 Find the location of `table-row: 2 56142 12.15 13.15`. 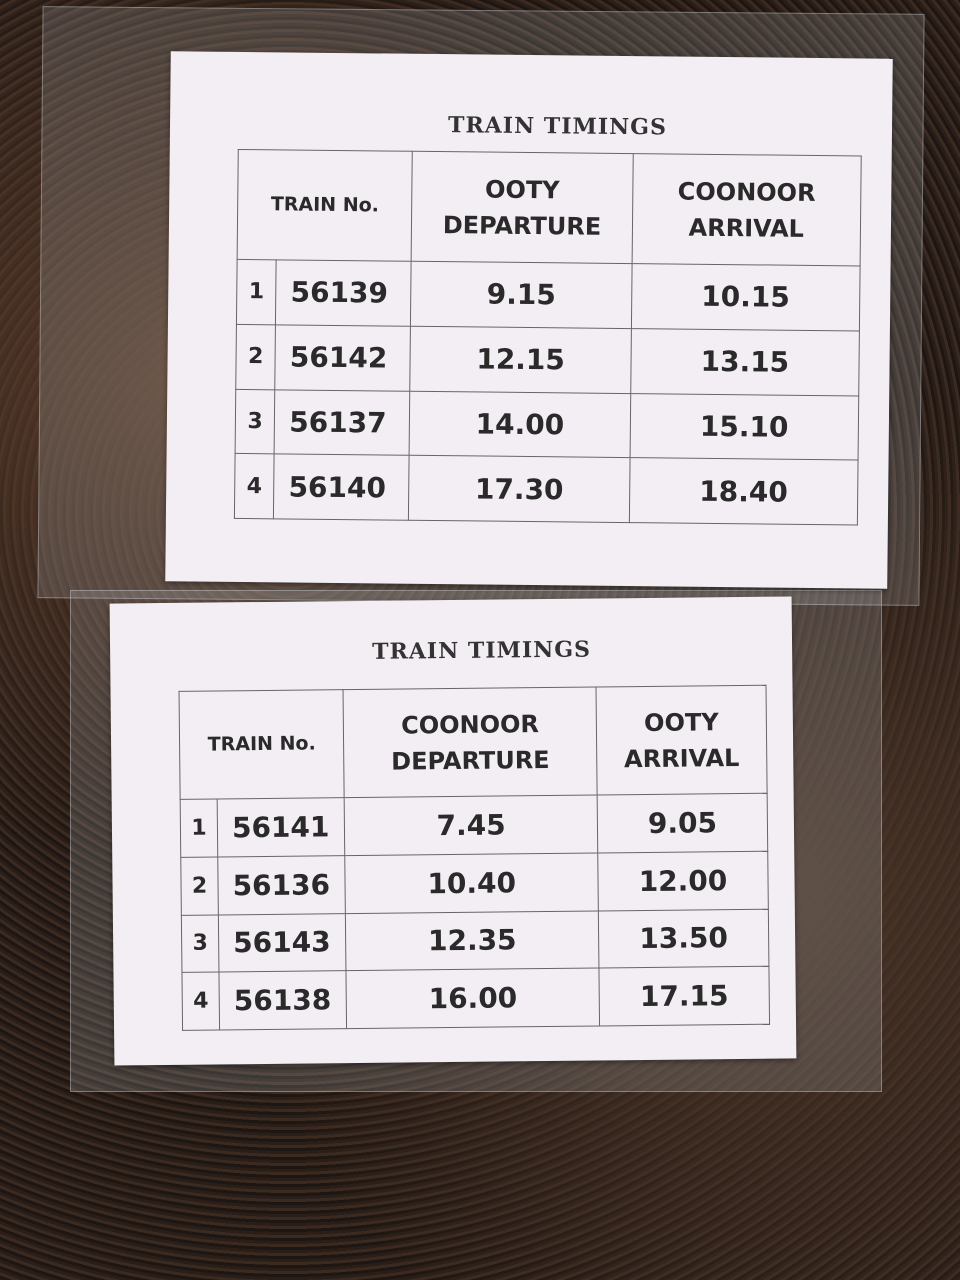

table-row: 2 56142 12.15 13.15 is located at coordinates (547, 360).